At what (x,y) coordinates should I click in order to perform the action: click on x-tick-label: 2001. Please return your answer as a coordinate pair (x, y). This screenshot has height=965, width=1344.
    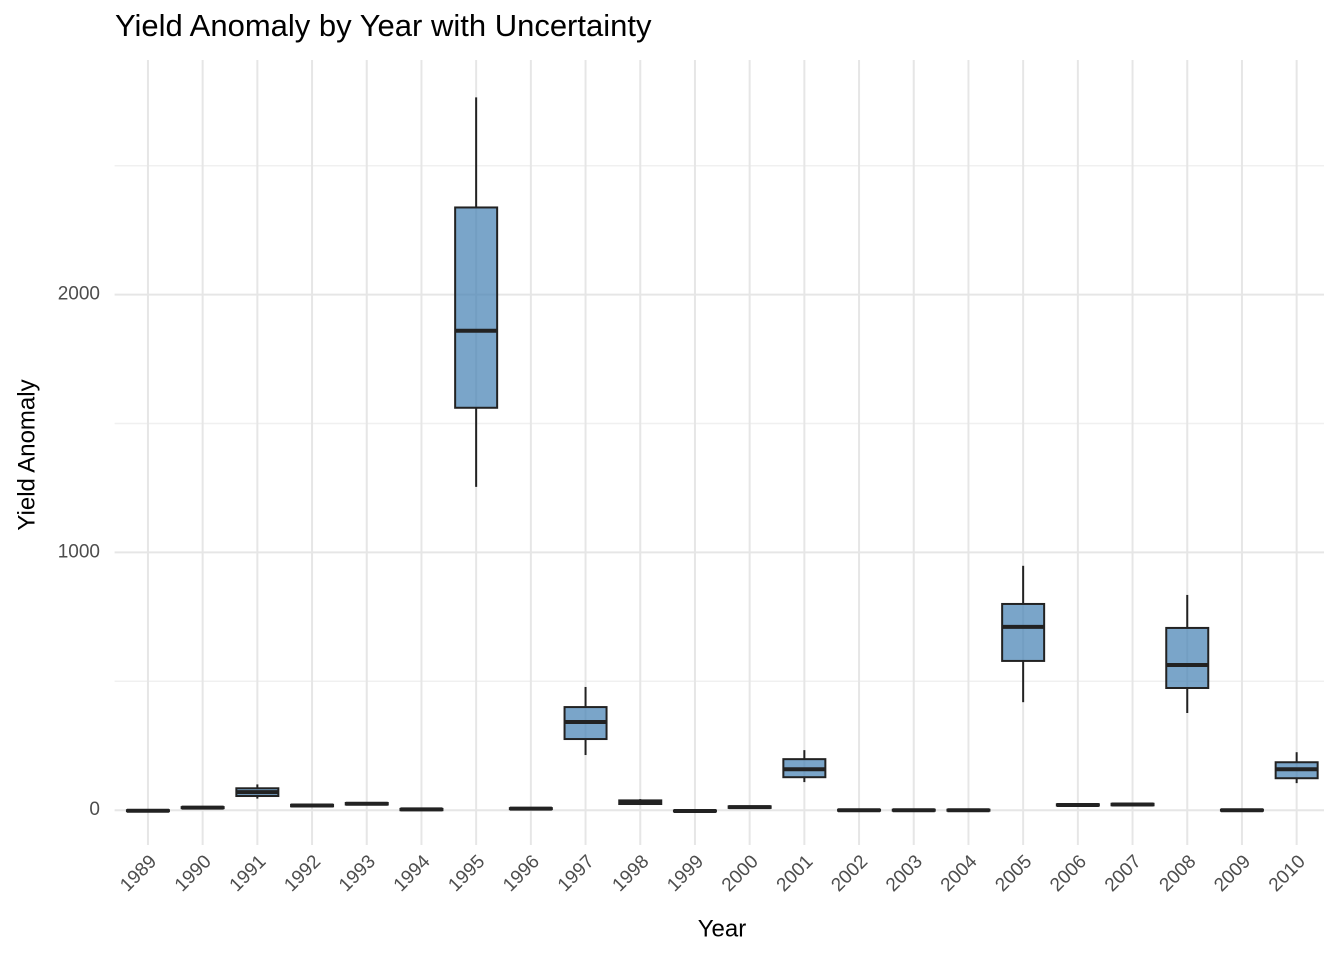
    Looking at the image, I should click on (795, 873).